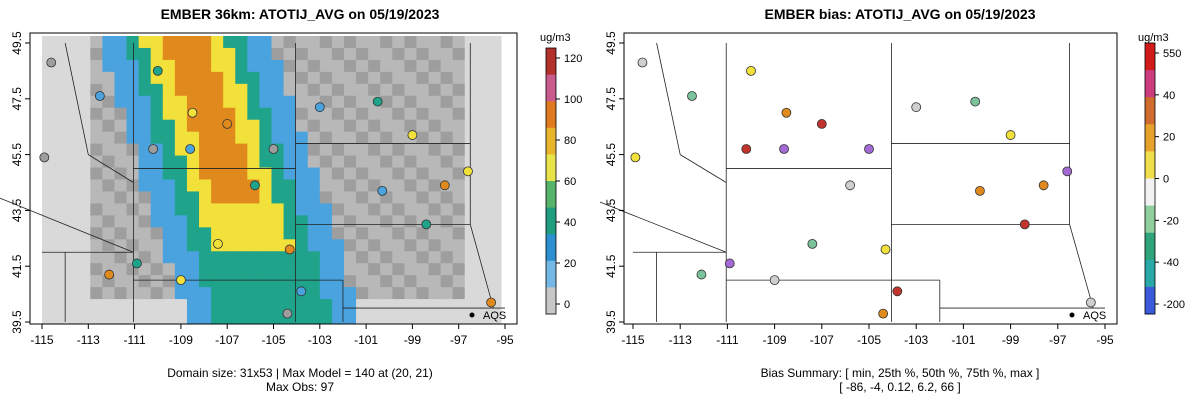  What do you see at coordinates (99, 96) in the screenshot?
I see `obs-point` at bounding box center [99, 96].